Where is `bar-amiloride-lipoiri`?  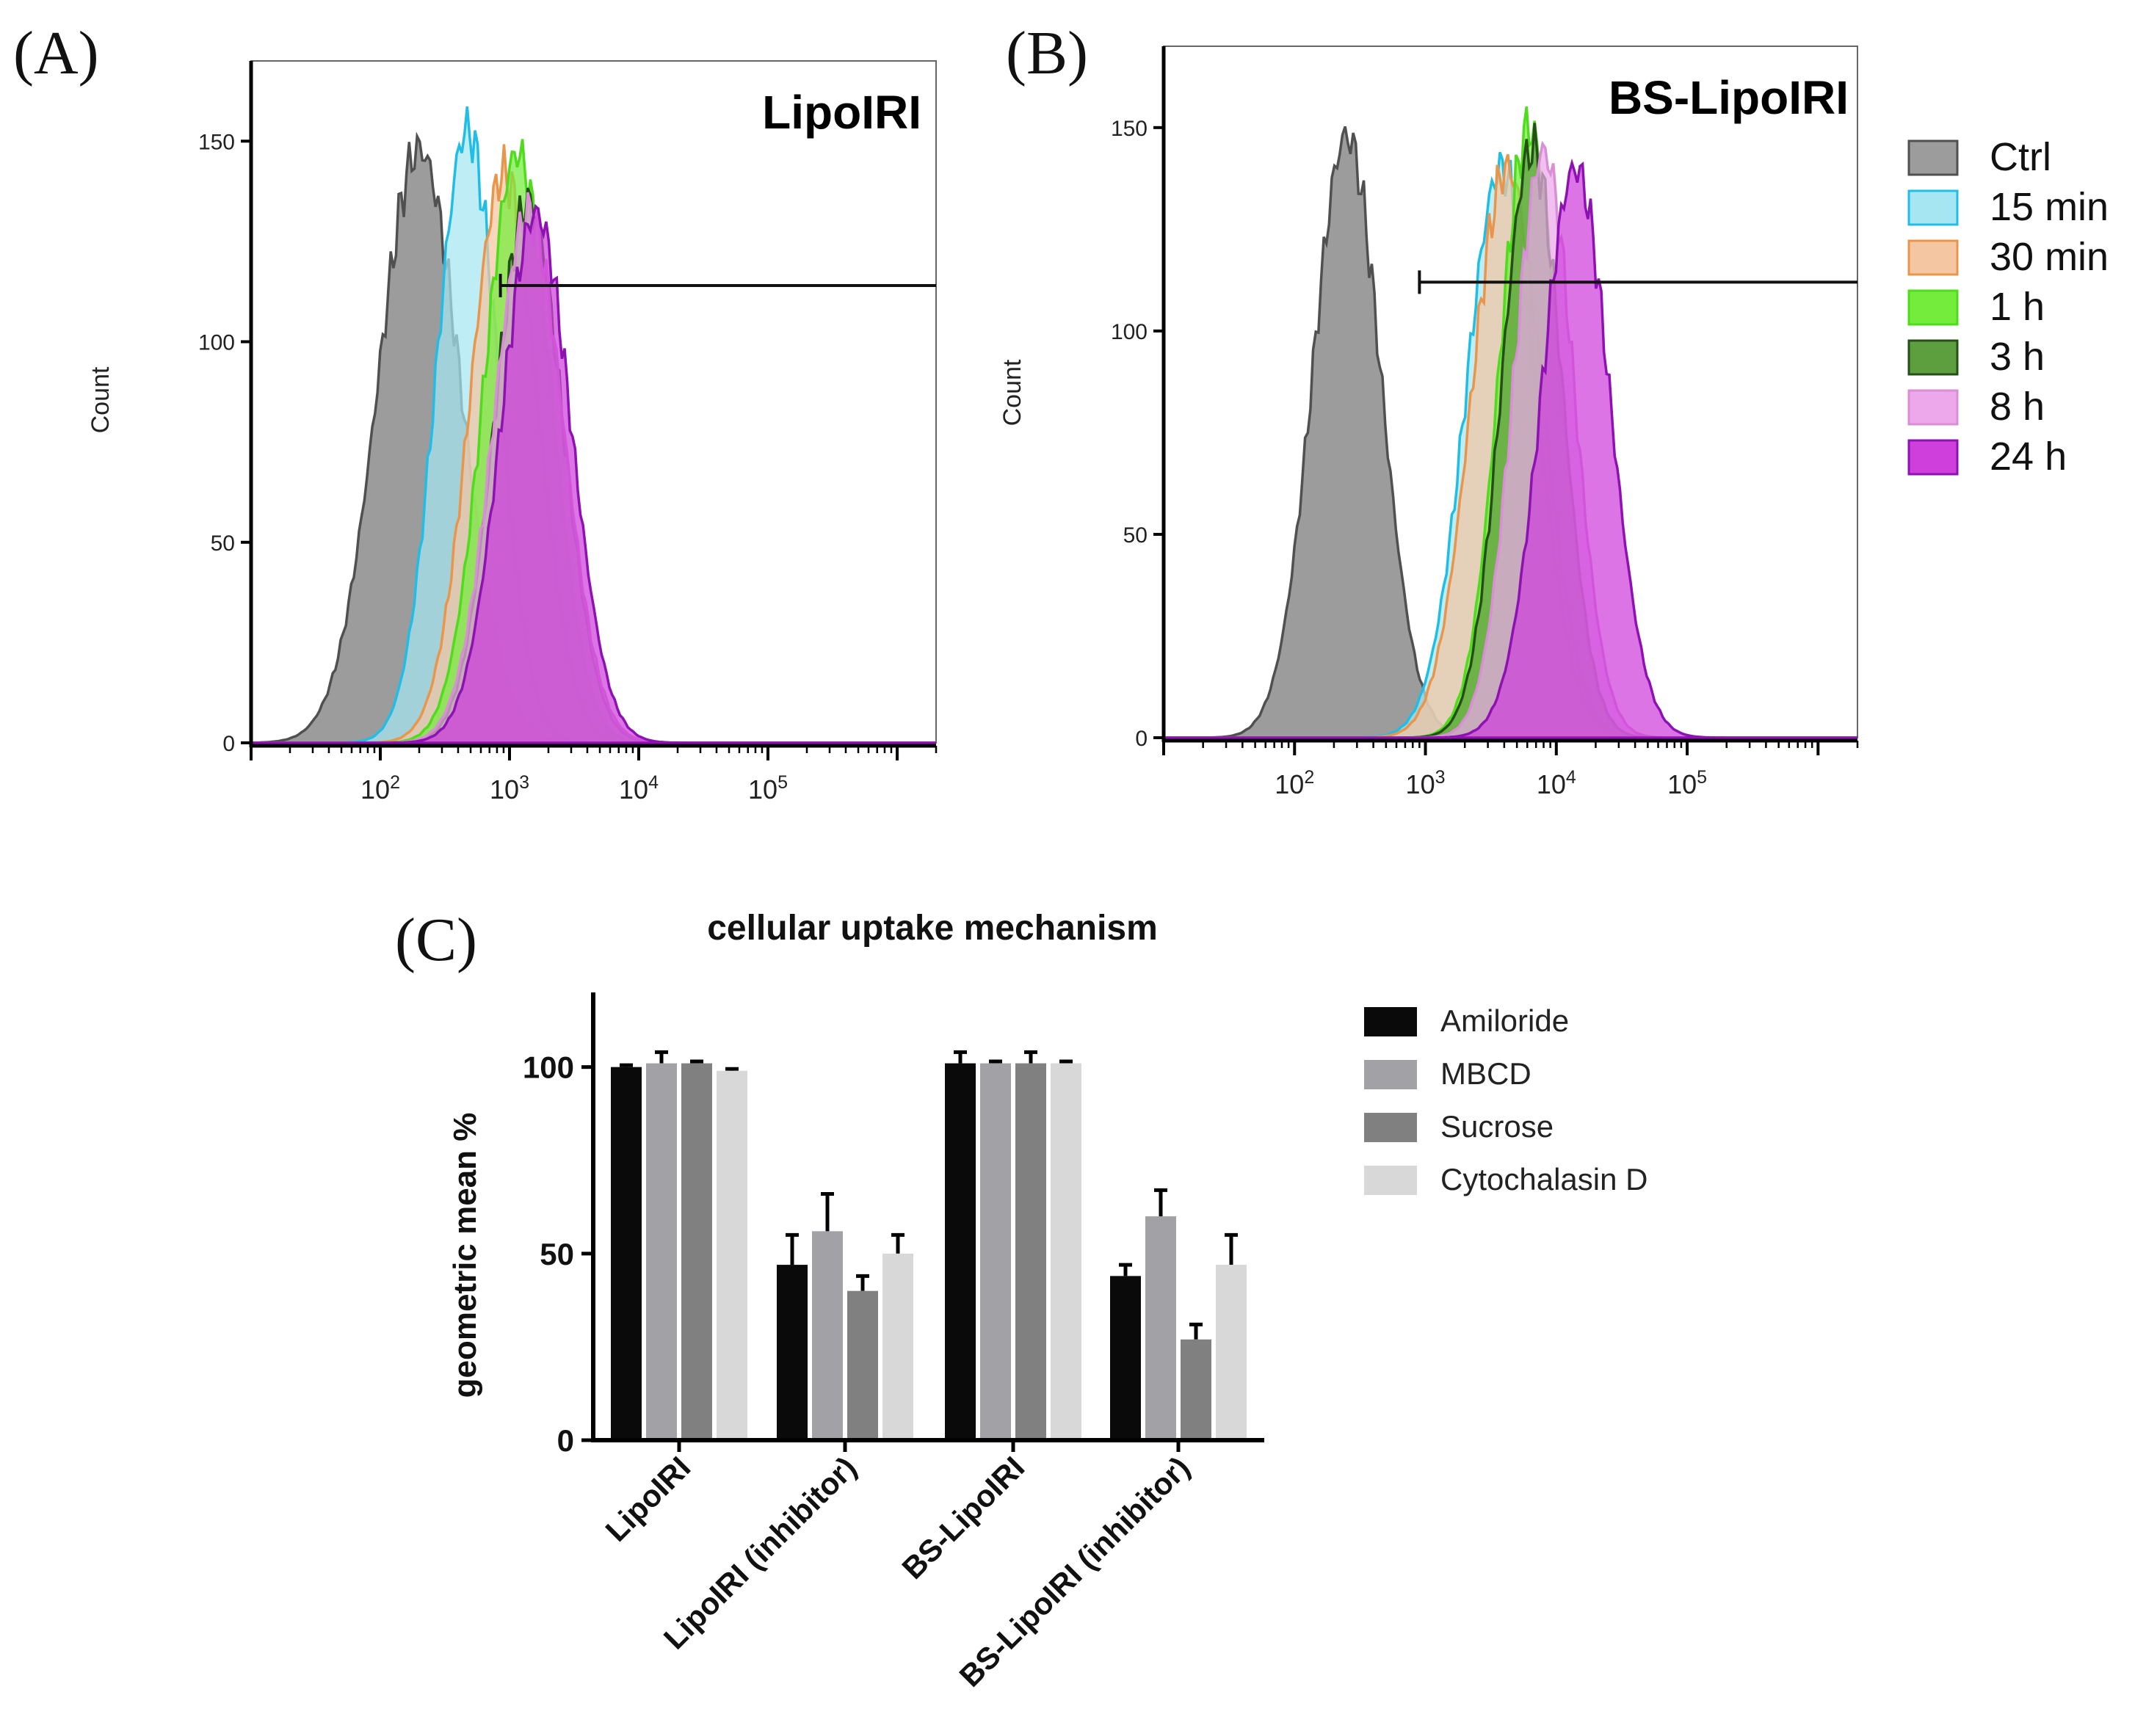 bar-amiloride-lipoiri is located at coordinates (626, 1253).